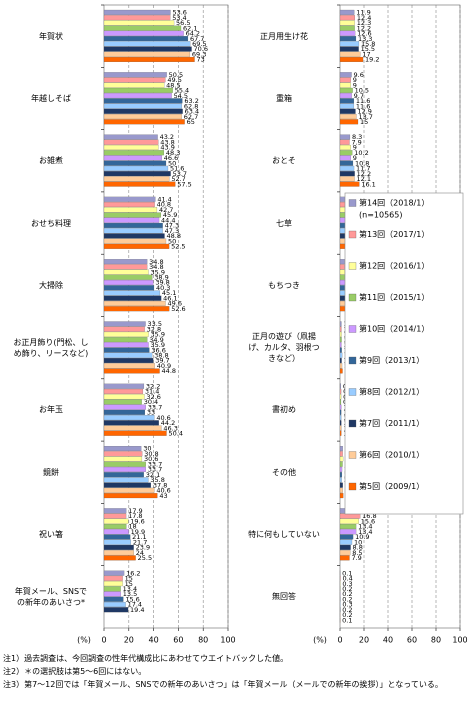 The height and width of the screenshot is (712, 473). I want to click on category-label: 年賀状, so click(51, 36).